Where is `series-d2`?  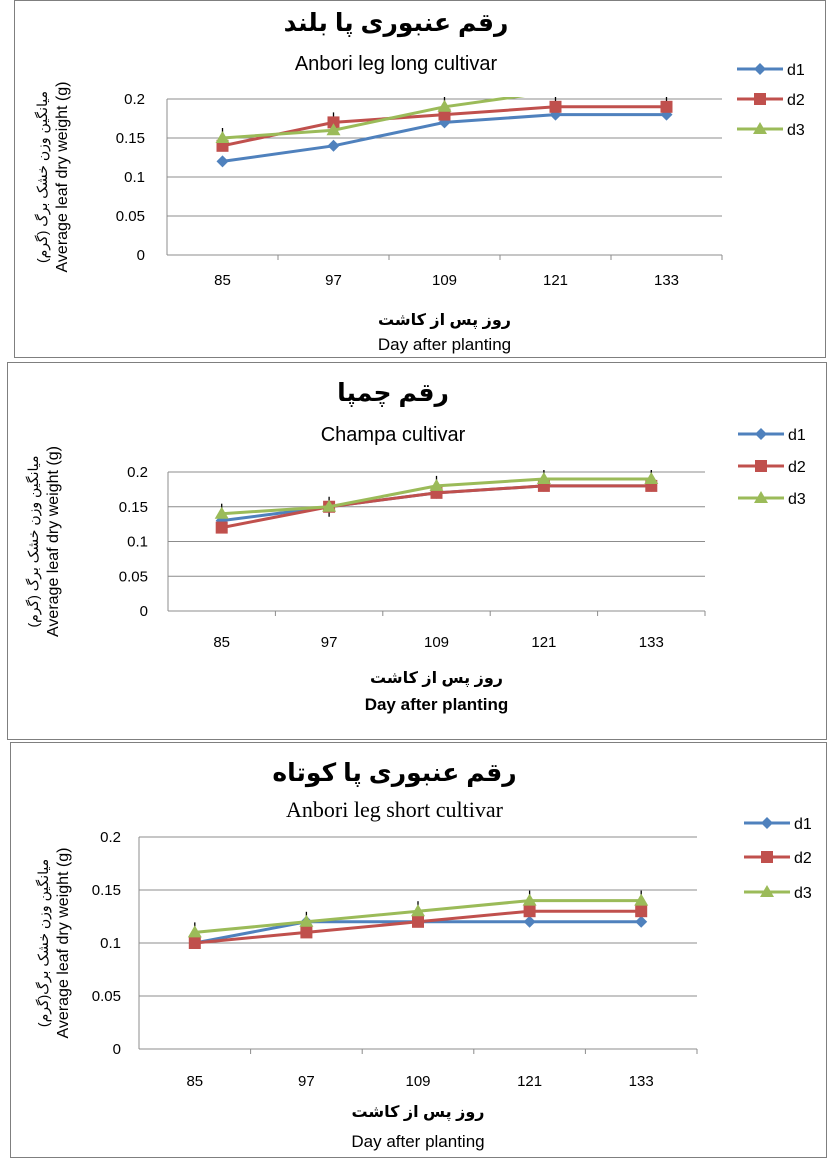
series-d2 is located at coordinates (418, 927).